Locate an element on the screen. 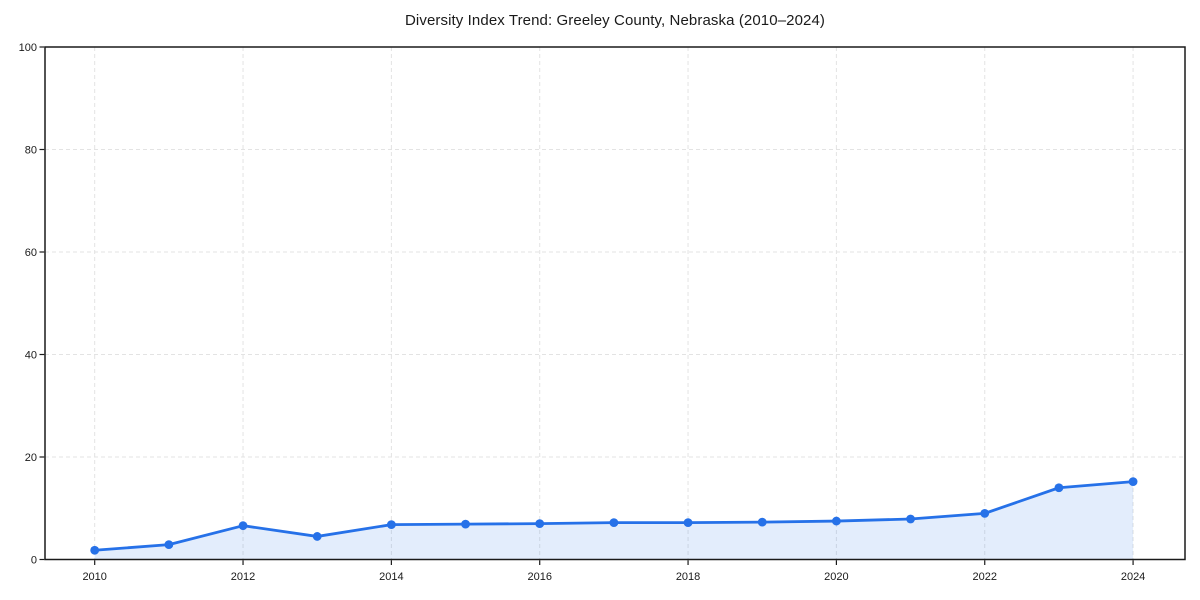 This screenshot has width=1200, height=600. x-tick-label: 2016 is located at coordinates (539, 577).